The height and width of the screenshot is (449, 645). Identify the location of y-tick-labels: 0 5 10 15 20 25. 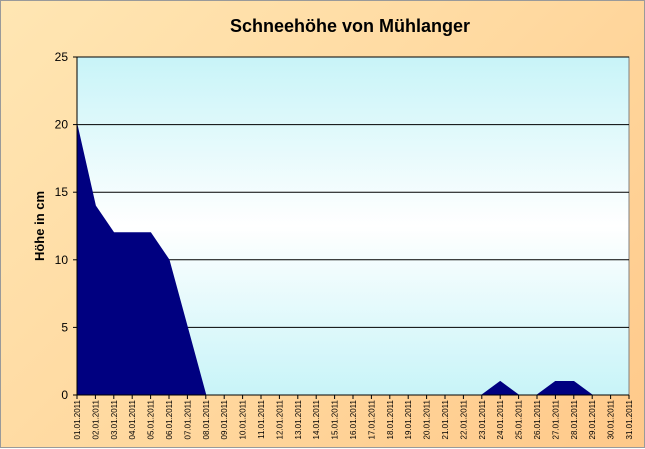
(62, 226).